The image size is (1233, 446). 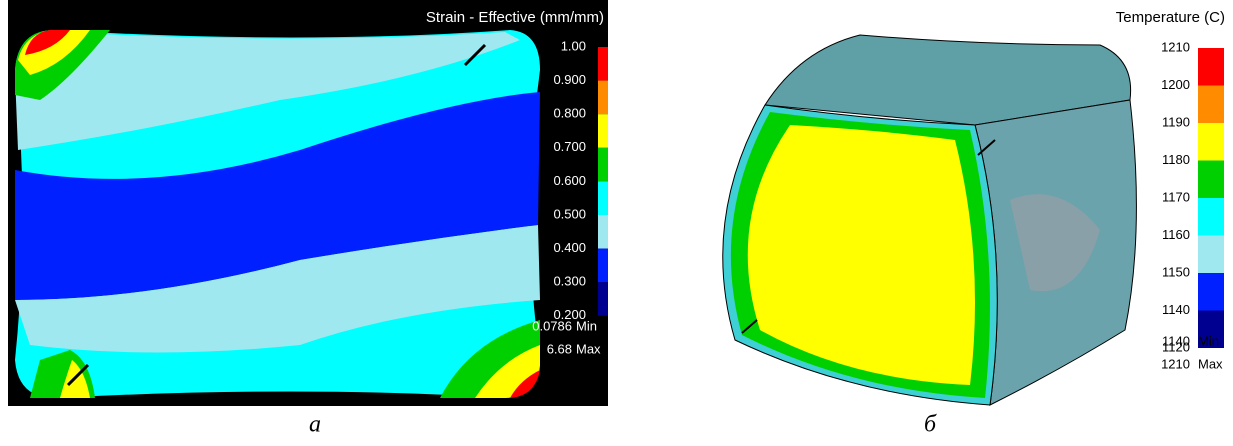 What do you see at coordinates (1175, 84) in the screenshot?
I see `legend-label: 1200` at bounding box center [1175, 84].